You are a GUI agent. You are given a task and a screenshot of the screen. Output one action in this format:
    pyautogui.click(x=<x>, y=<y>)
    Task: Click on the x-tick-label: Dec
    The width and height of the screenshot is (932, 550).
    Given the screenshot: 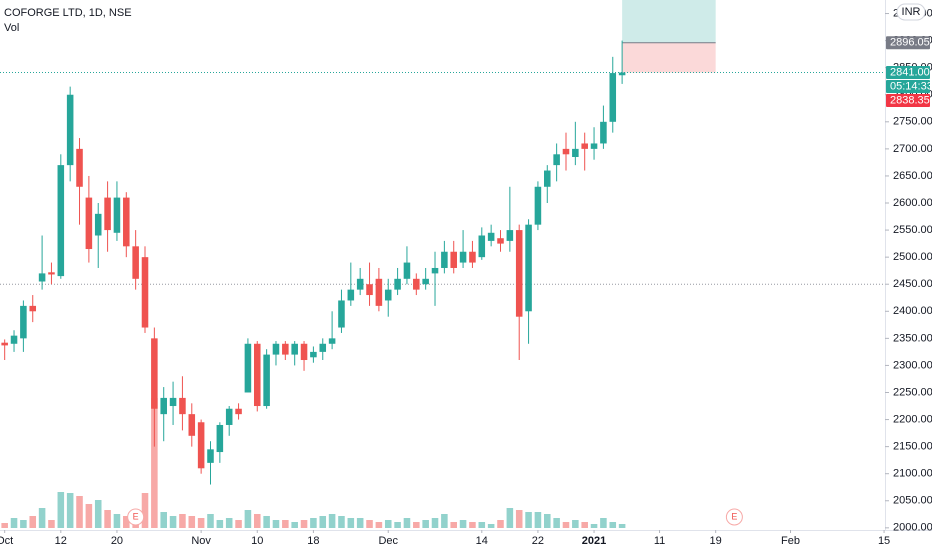 What is the action you would take?
    pyautogui.click(x=388, y=541)
    